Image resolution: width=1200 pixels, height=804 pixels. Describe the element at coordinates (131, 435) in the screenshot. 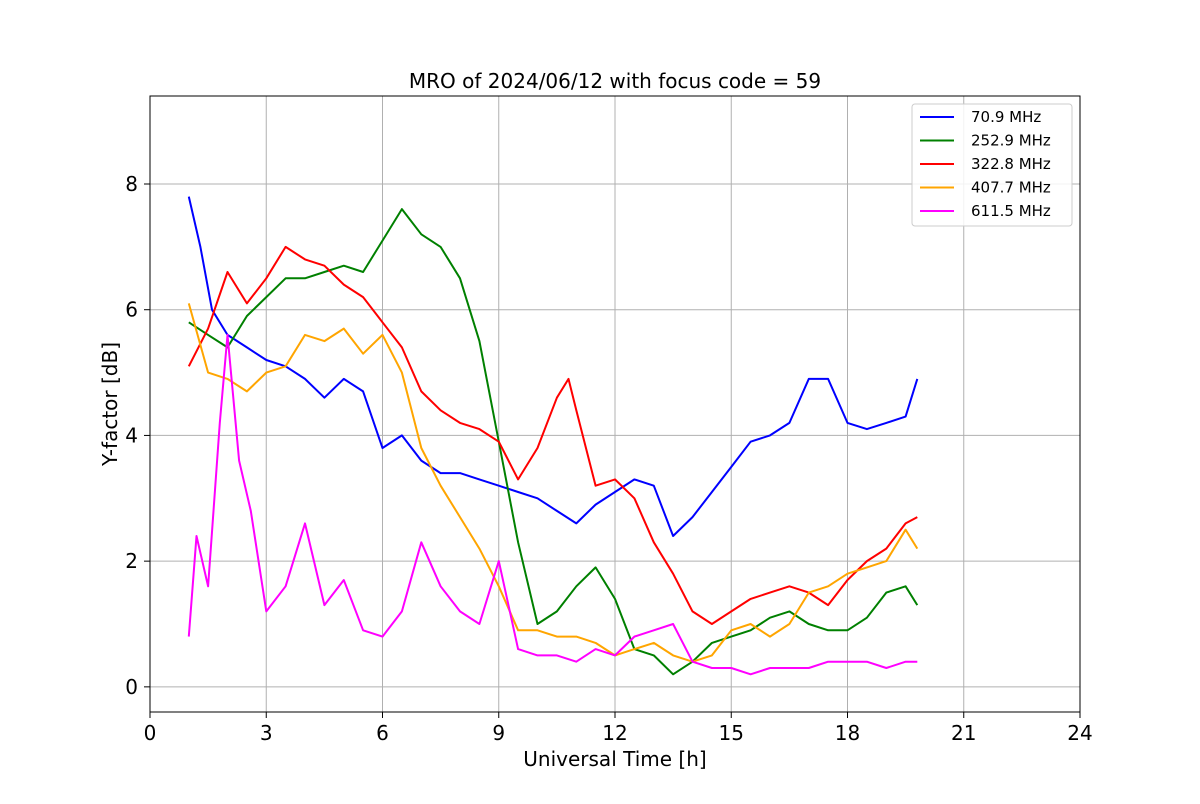

I see `y-tick-label: 4` at that location.